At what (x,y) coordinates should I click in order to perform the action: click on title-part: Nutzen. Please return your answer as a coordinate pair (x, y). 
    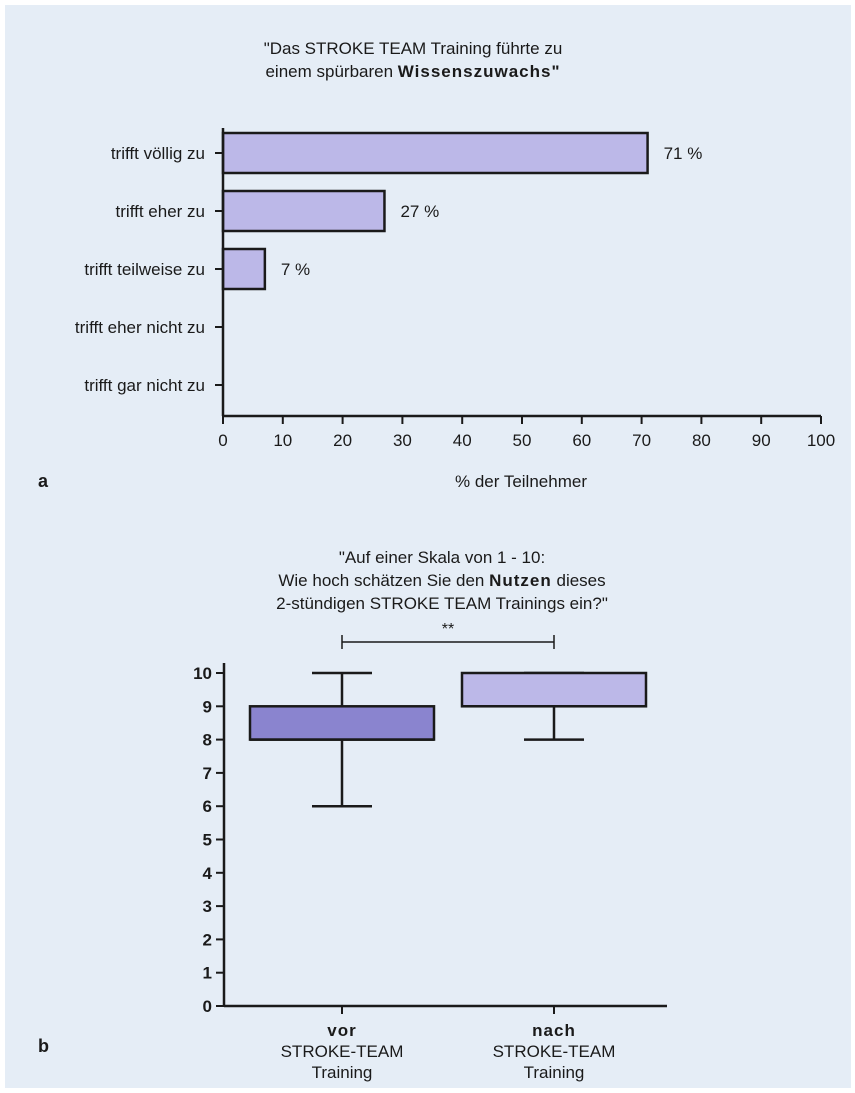
    Looking at the image, I should click on (520, 580).